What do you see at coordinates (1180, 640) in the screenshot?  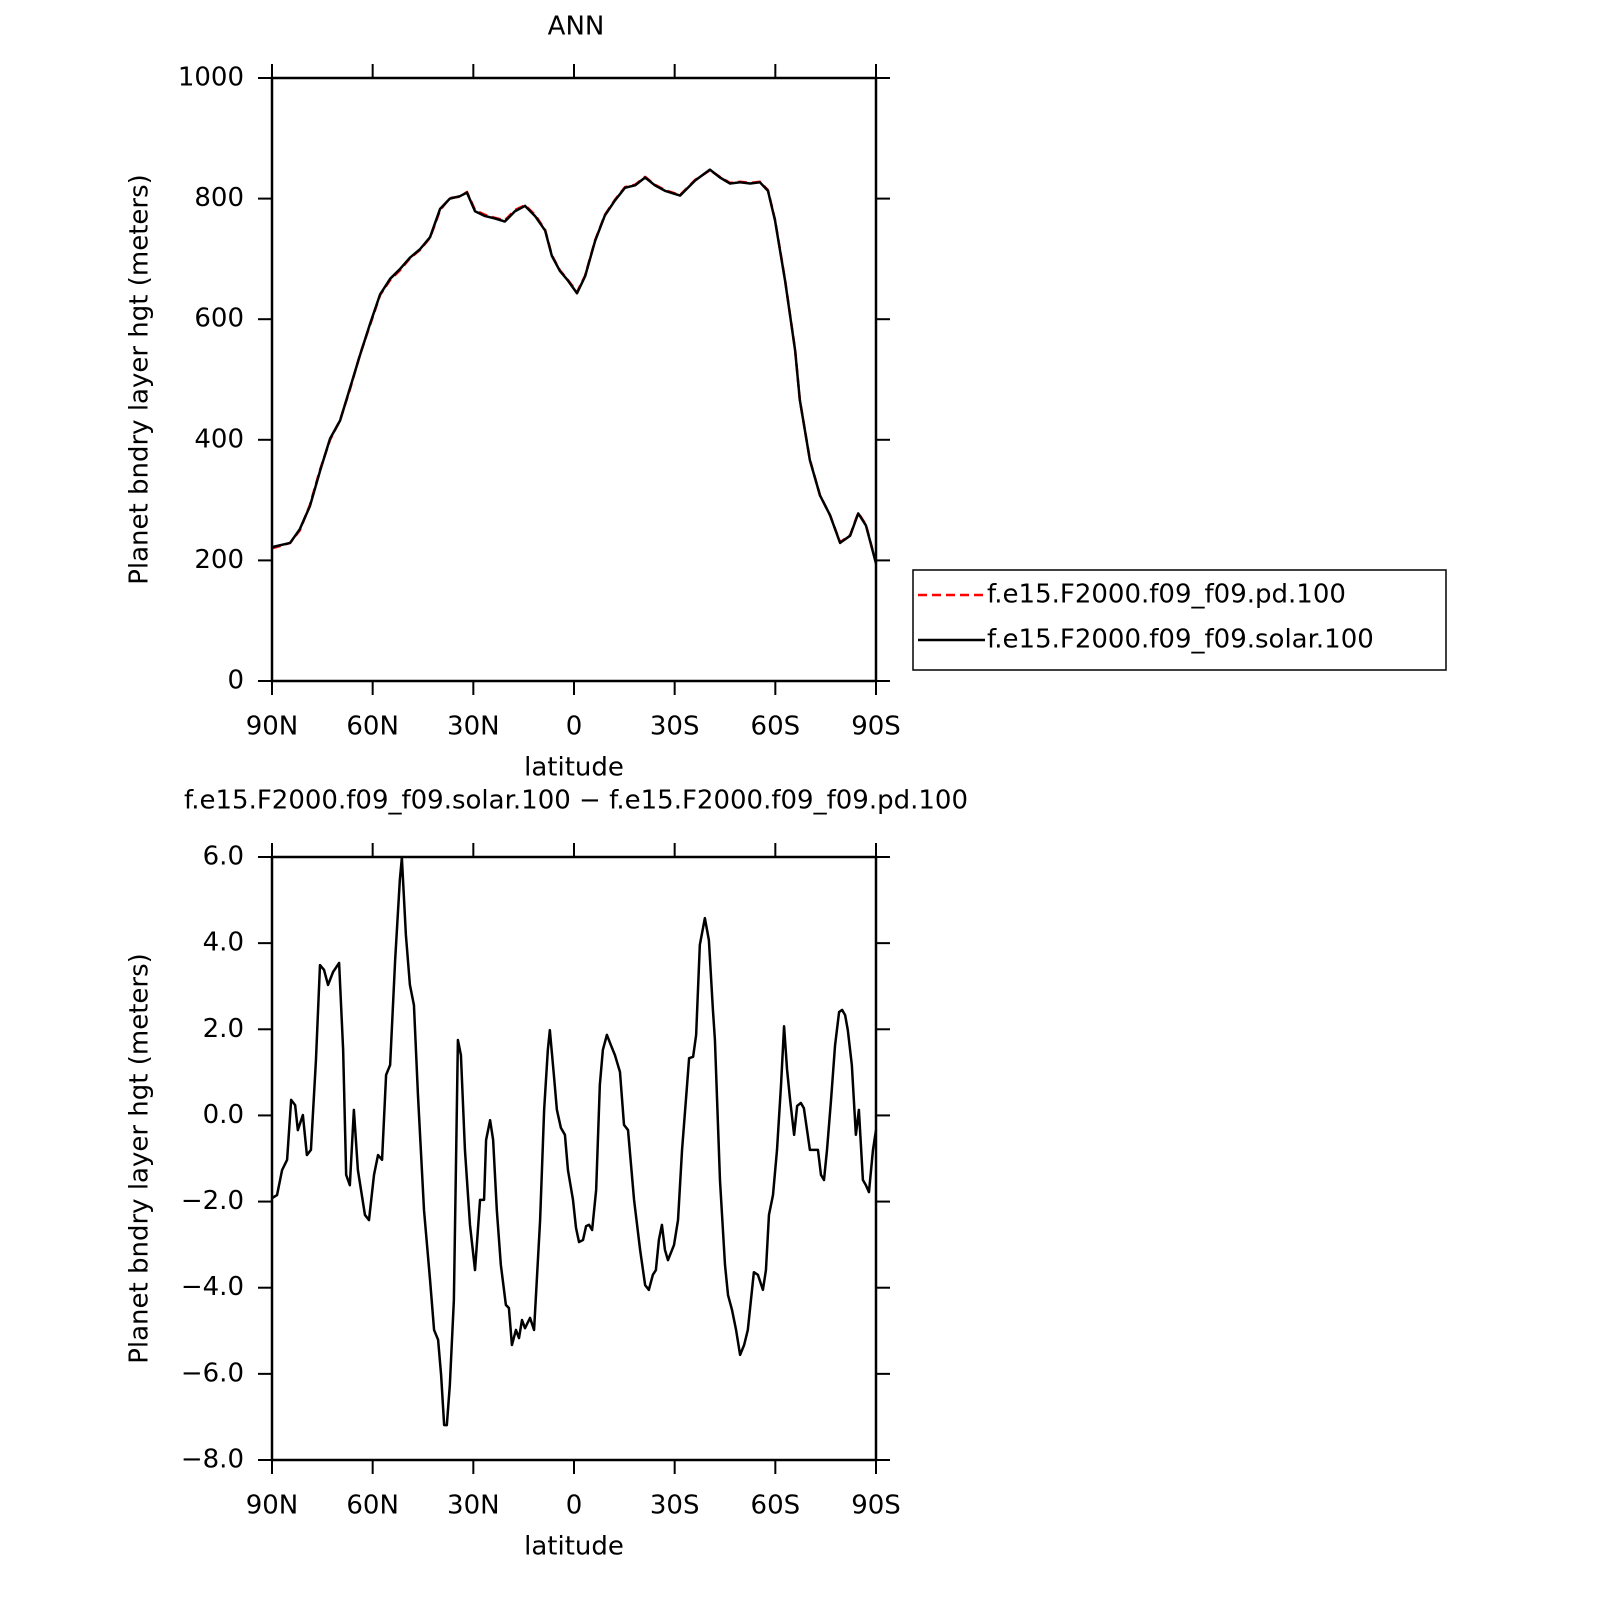 I see `legend-label: f.e15.F2000.f09_f09.solar.100` at bounding box center [1180, 640].